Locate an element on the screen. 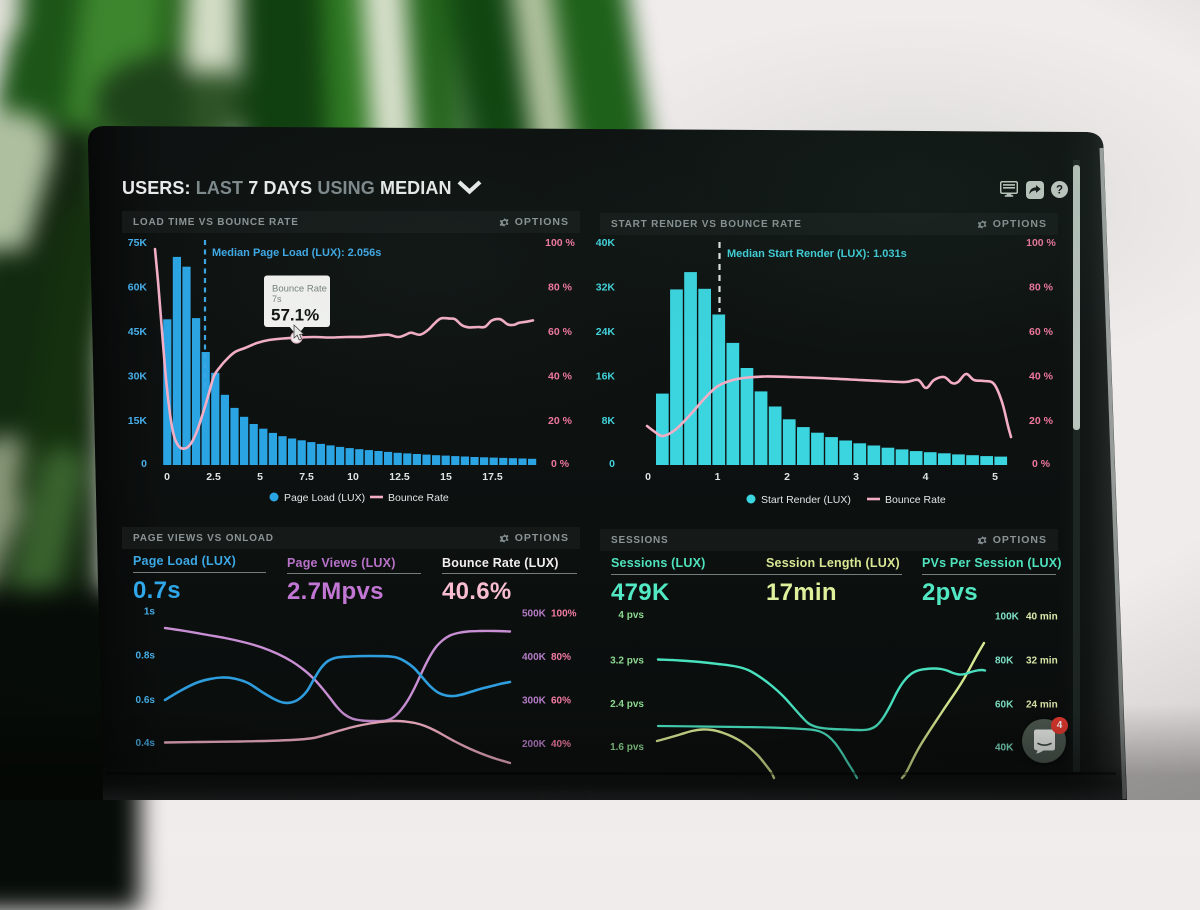 The width and height of the screenshot is (1200, 910). svg-text: 7s is located at coordinates (277, 299).